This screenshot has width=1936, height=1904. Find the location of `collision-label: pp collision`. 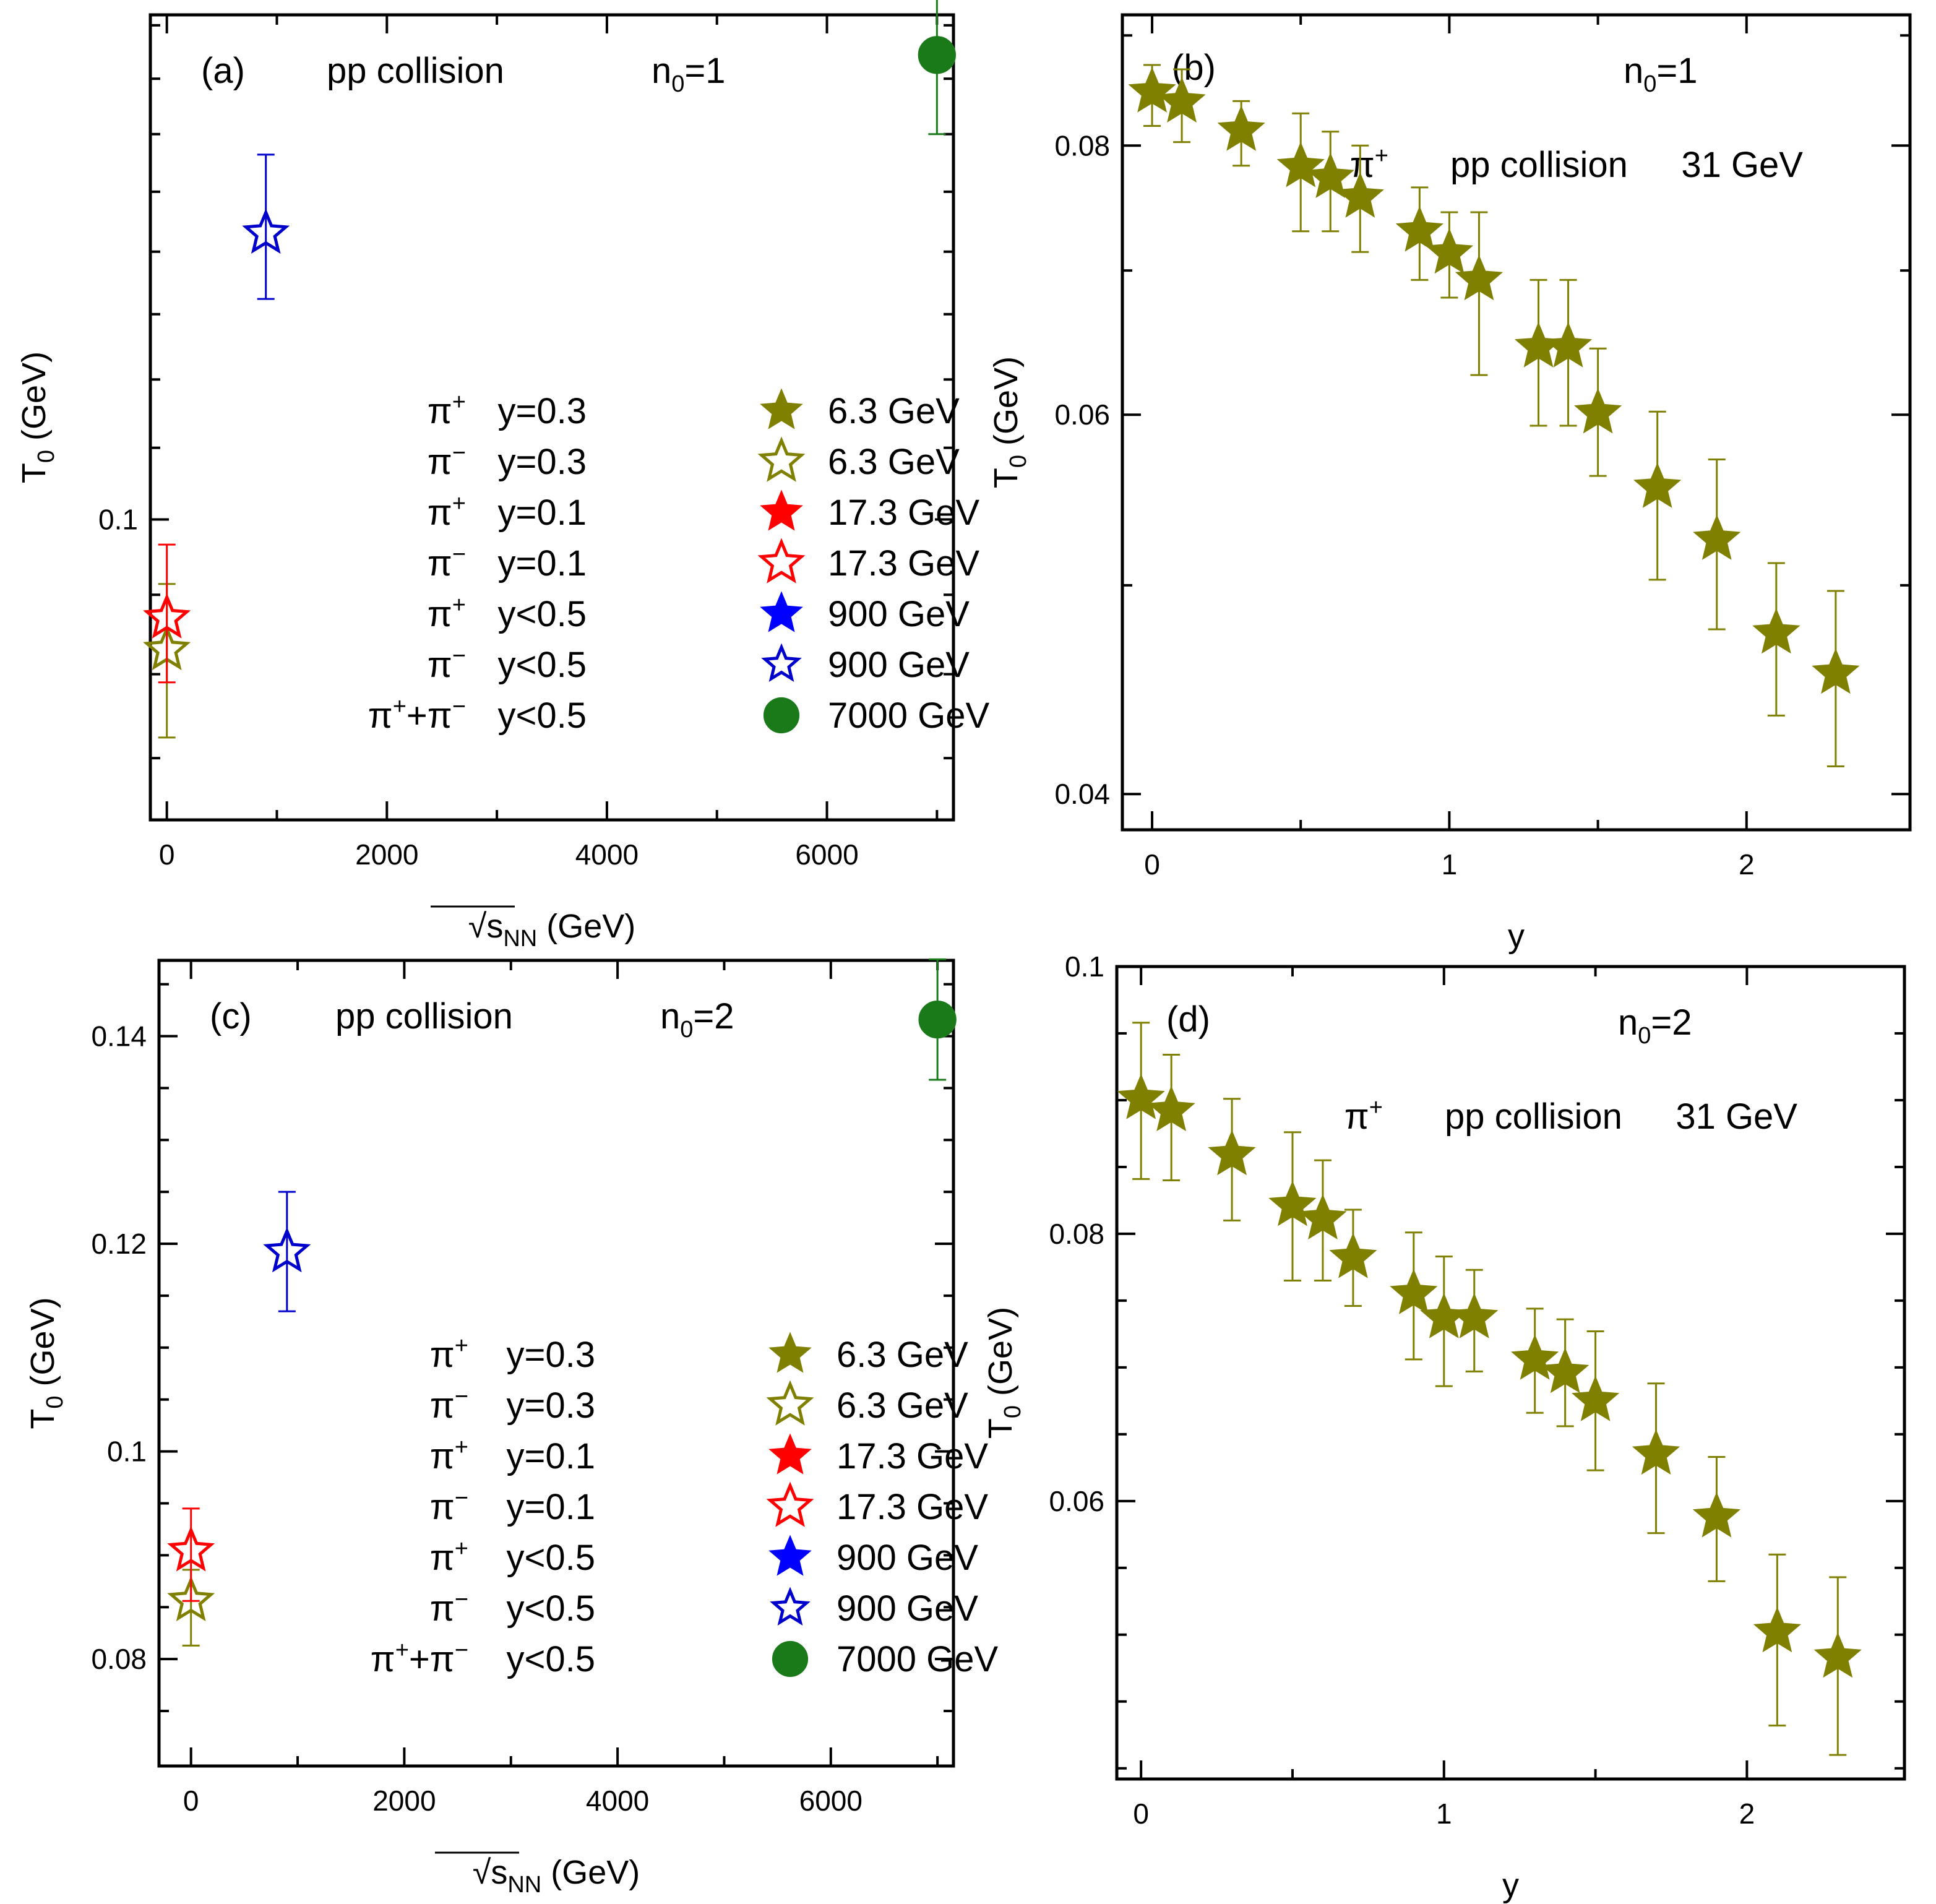

collision-label: pp collision is located at coordinates (424, 1016).